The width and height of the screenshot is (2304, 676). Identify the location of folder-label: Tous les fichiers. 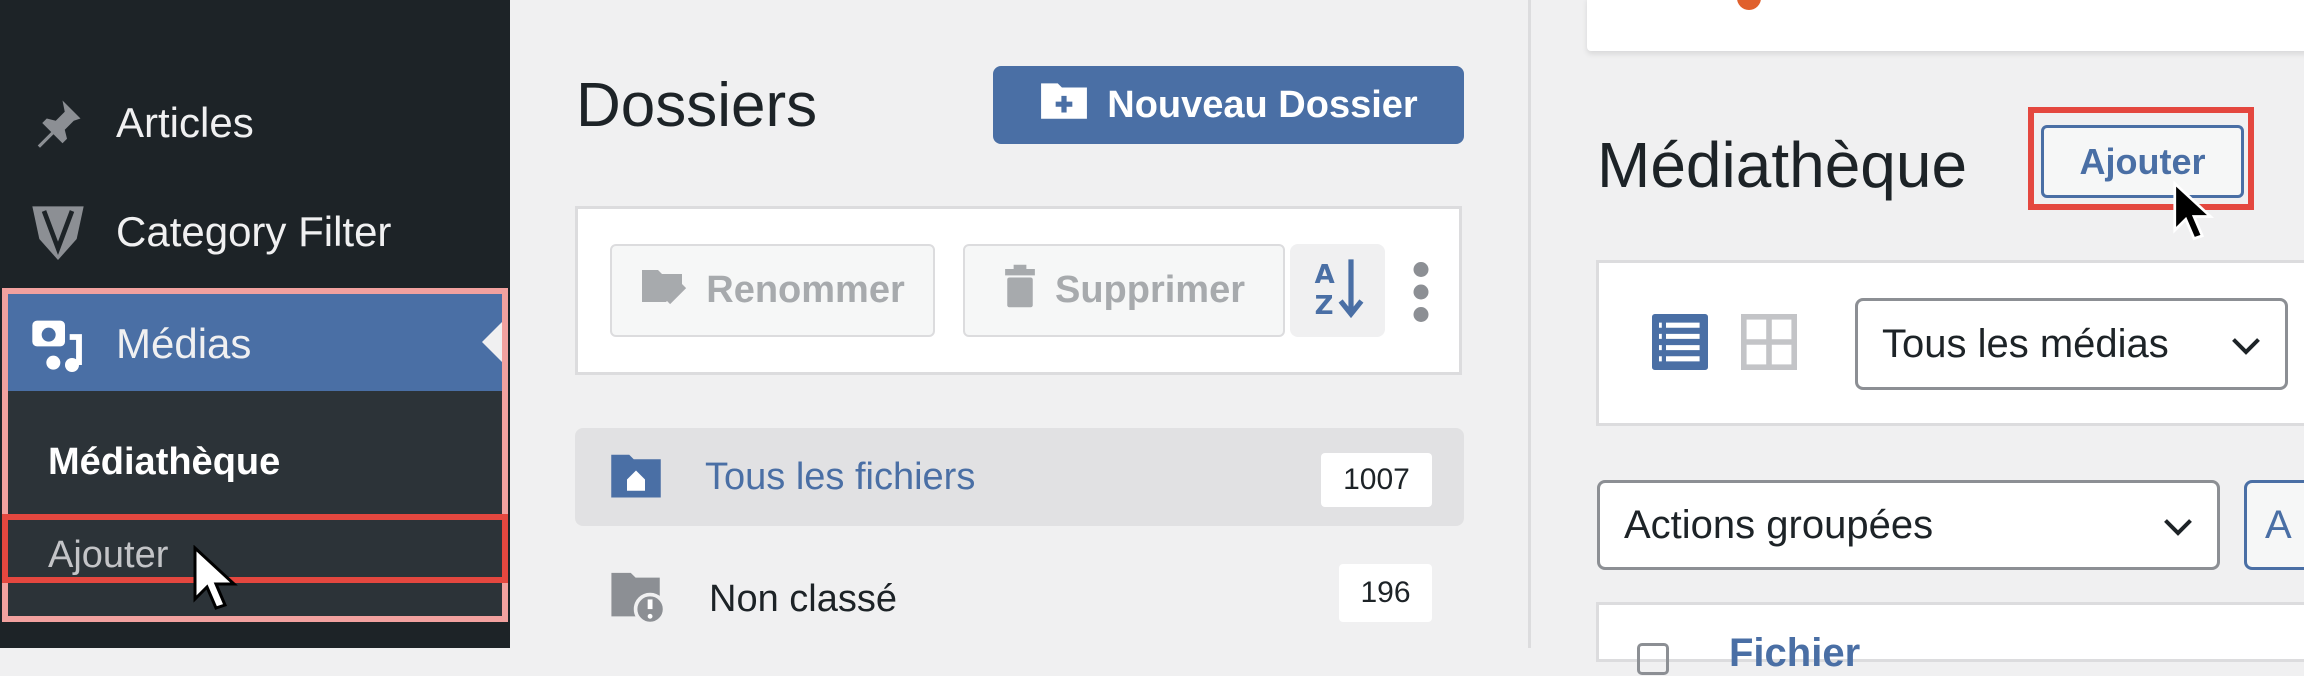
(840, 476).